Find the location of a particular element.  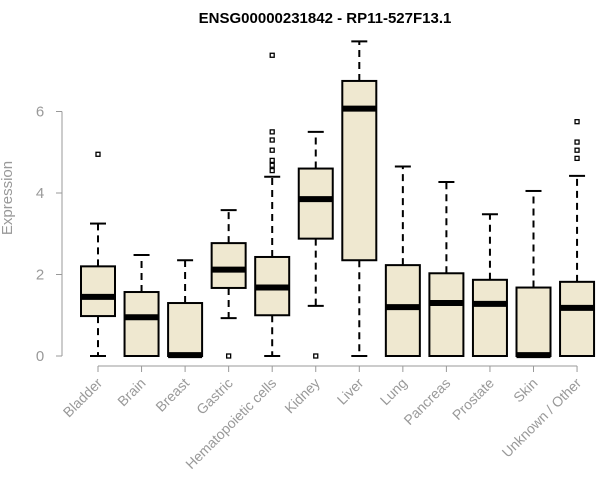

box-brain is located at coordinates (141, 305).